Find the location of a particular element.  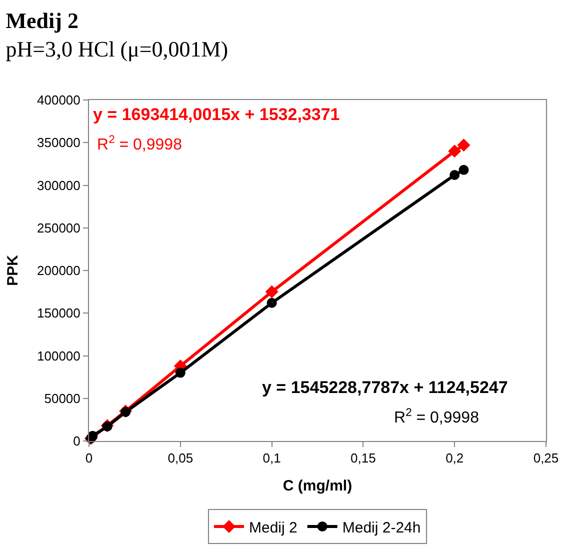

y-axis-title: PPK is located at coordinates (13, 270).